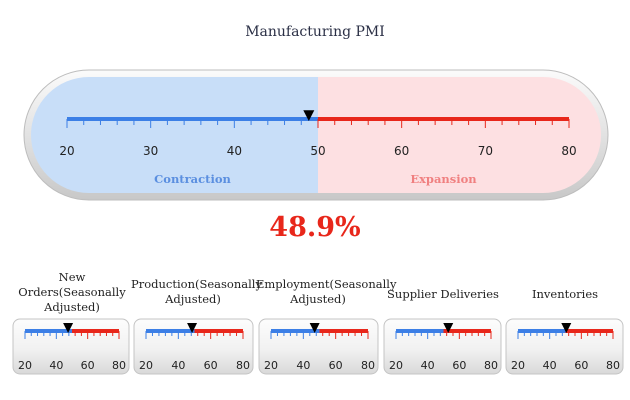 Image resolution: width=630 pixels, height=400 pixels. What do you see at coordinates (317, 151) in the screenshot?
I see `tick-label: 50` at bounding box center [317, 151].